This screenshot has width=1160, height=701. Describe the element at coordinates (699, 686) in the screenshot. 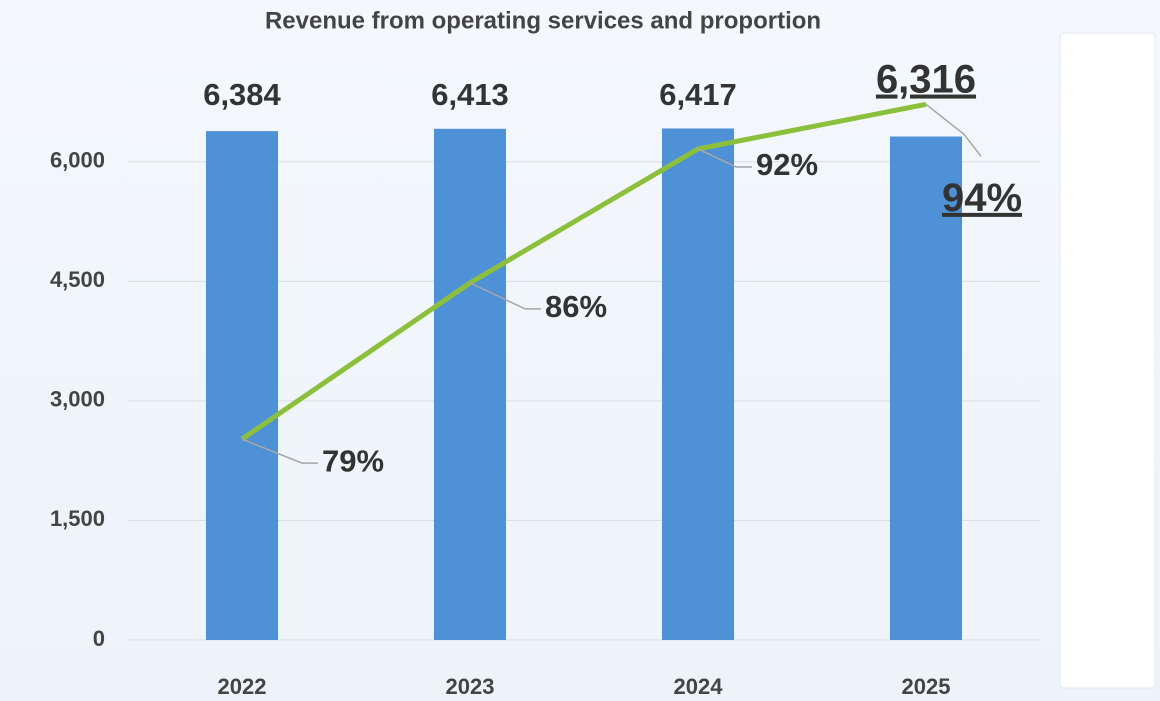

I see `x-tick-label: 2024` at that location.